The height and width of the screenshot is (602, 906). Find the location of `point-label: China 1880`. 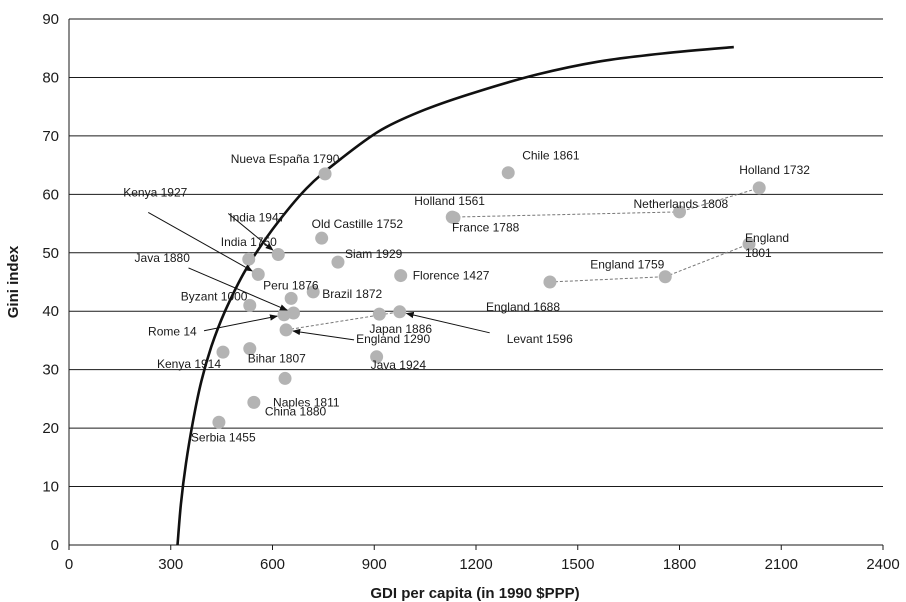

point-label: China 1880 is located at coordinates (296, 411).